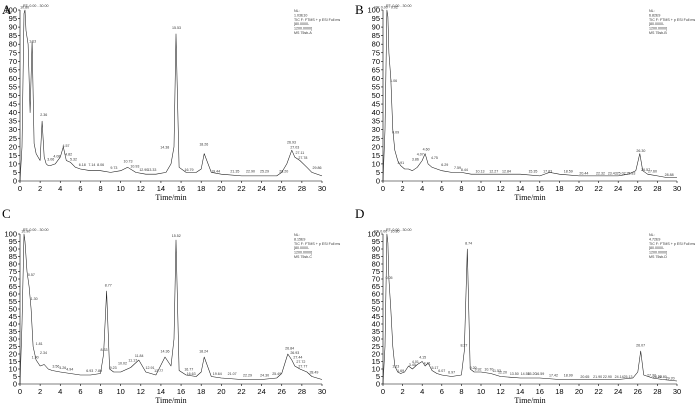 This screenshot has width=700, height=410. I want to click on info-text: MS 75sb-B, so click(658, 33).